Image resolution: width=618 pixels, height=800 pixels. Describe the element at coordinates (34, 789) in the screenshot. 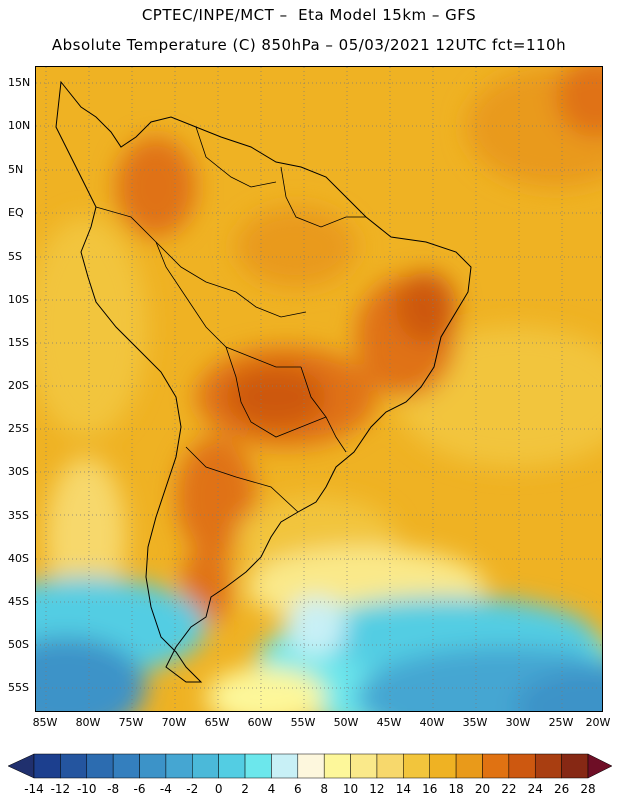

I see `legend-label: -14` at that location.